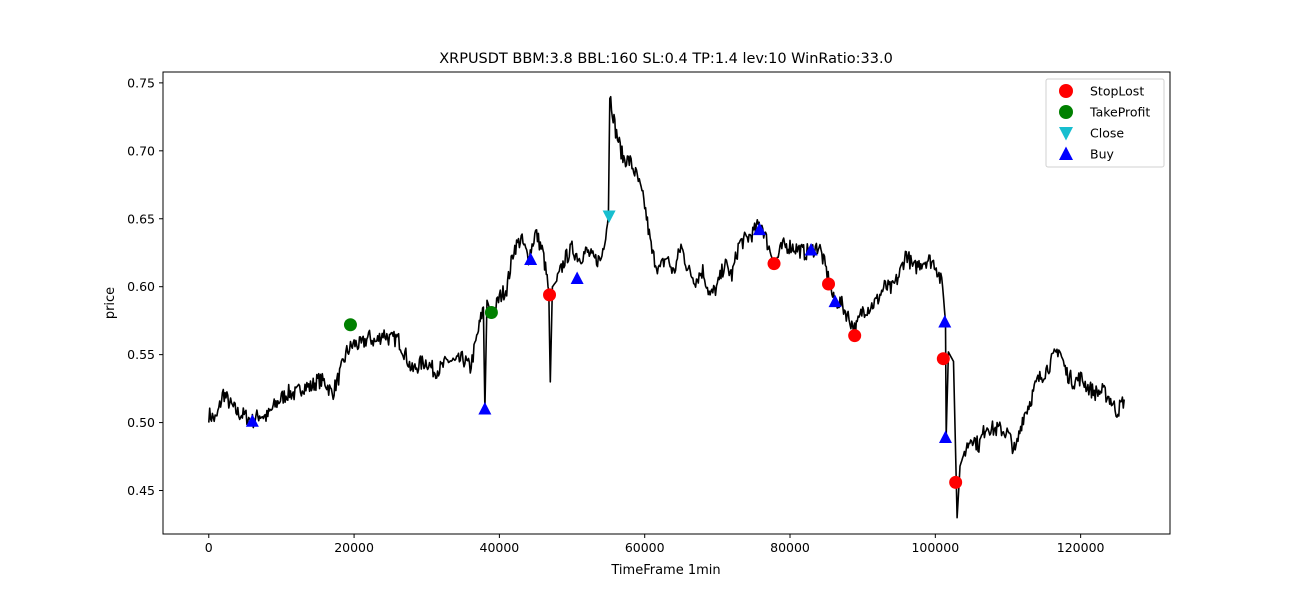  I want to click on x-tick-label: 20000, so click(354, 547).